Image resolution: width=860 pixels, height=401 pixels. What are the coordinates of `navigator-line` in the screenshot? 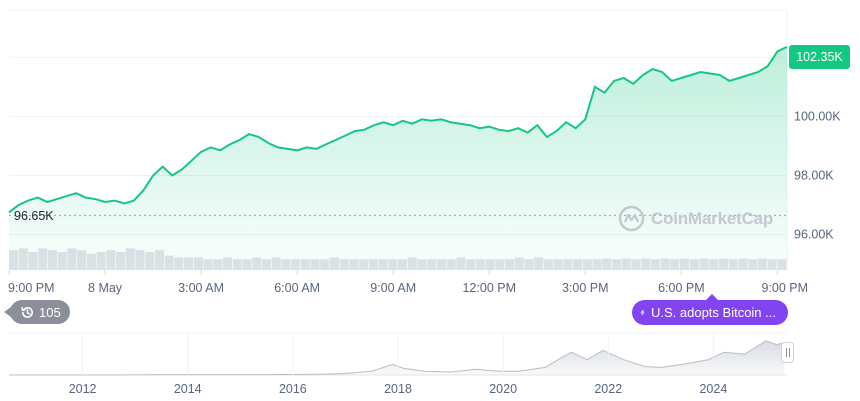 It's located at (397, 358).